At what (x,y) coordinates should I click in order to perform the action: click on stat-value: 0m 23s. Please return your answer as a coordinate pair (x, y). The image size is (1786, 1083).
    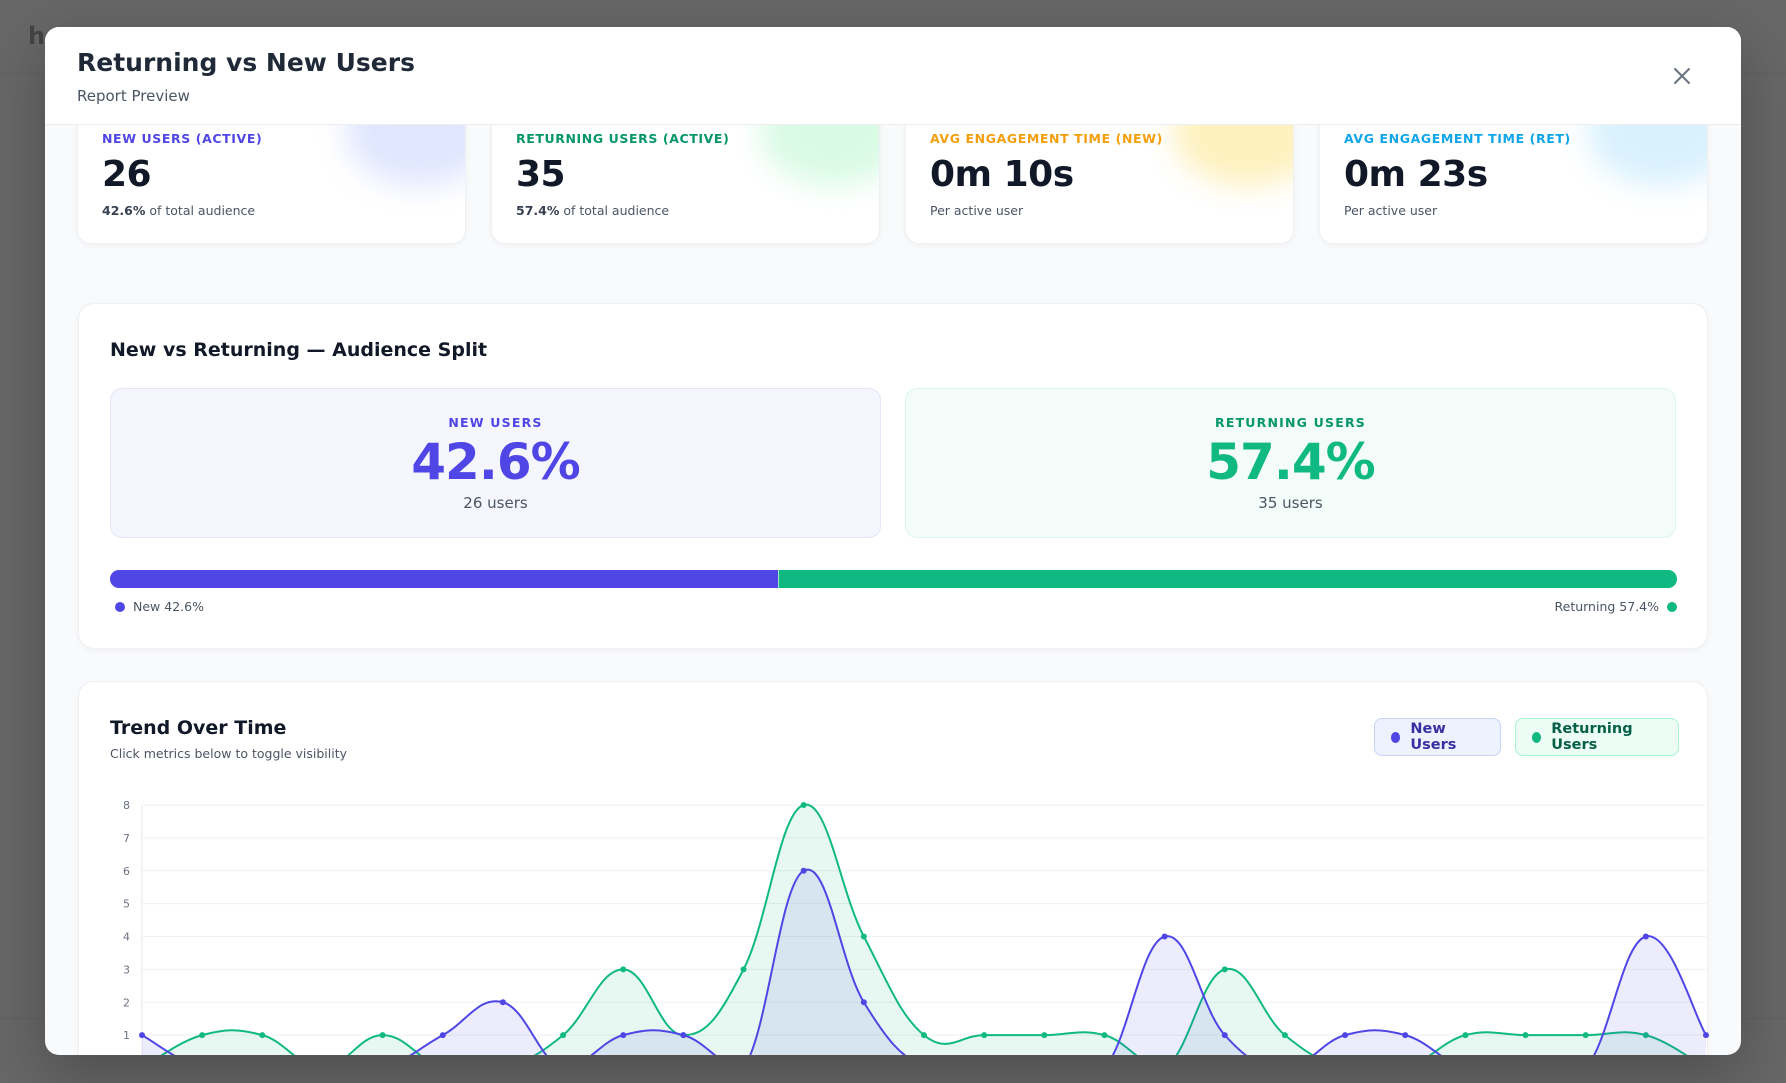
    Looking at the image, I should click on (1416, 174).